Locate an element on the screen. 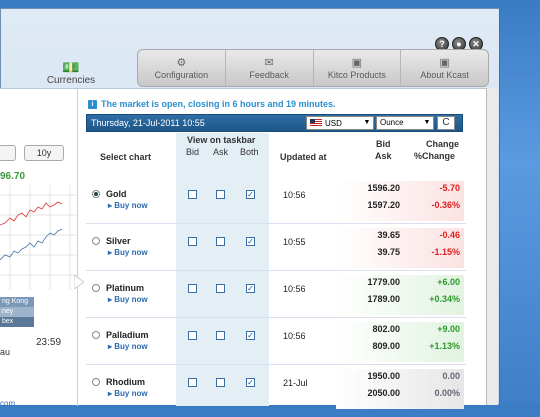 The image size is (540, 417). bid-value: 1950.00 is located at coordinates (383, 376).